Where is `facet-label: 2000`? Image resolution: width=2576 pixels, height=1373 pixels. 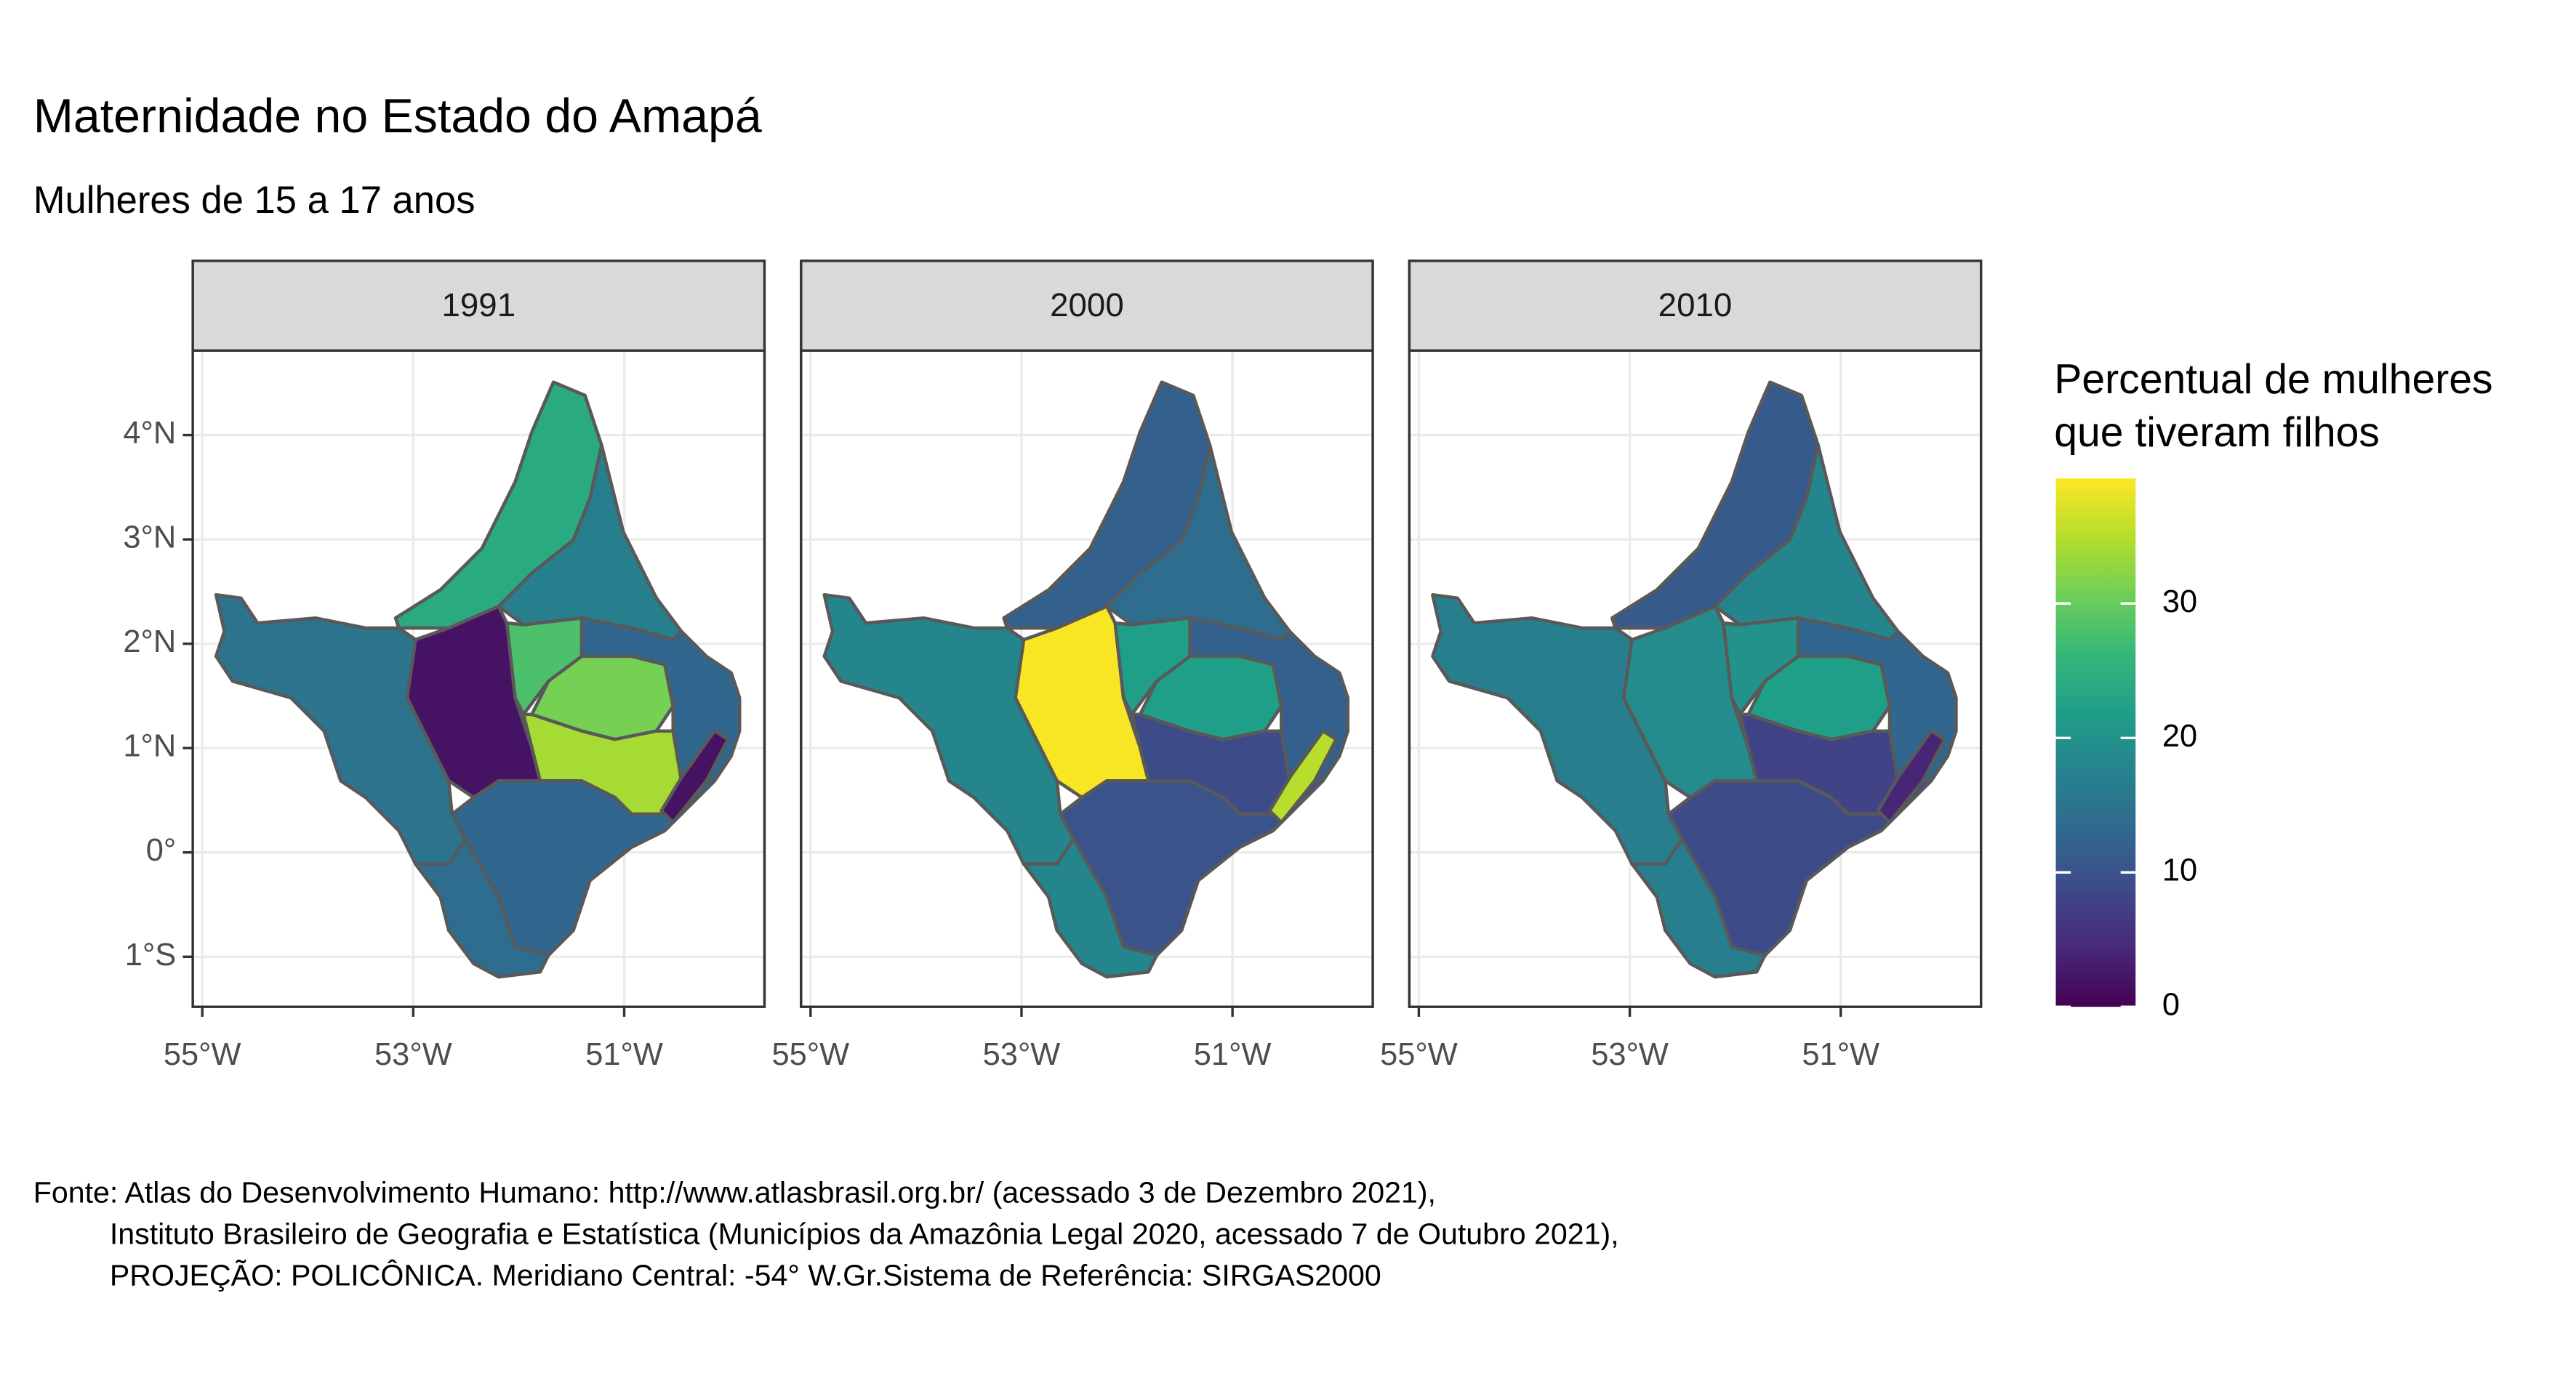
facet-label: 2000 is located at coordinates (1087, 304).